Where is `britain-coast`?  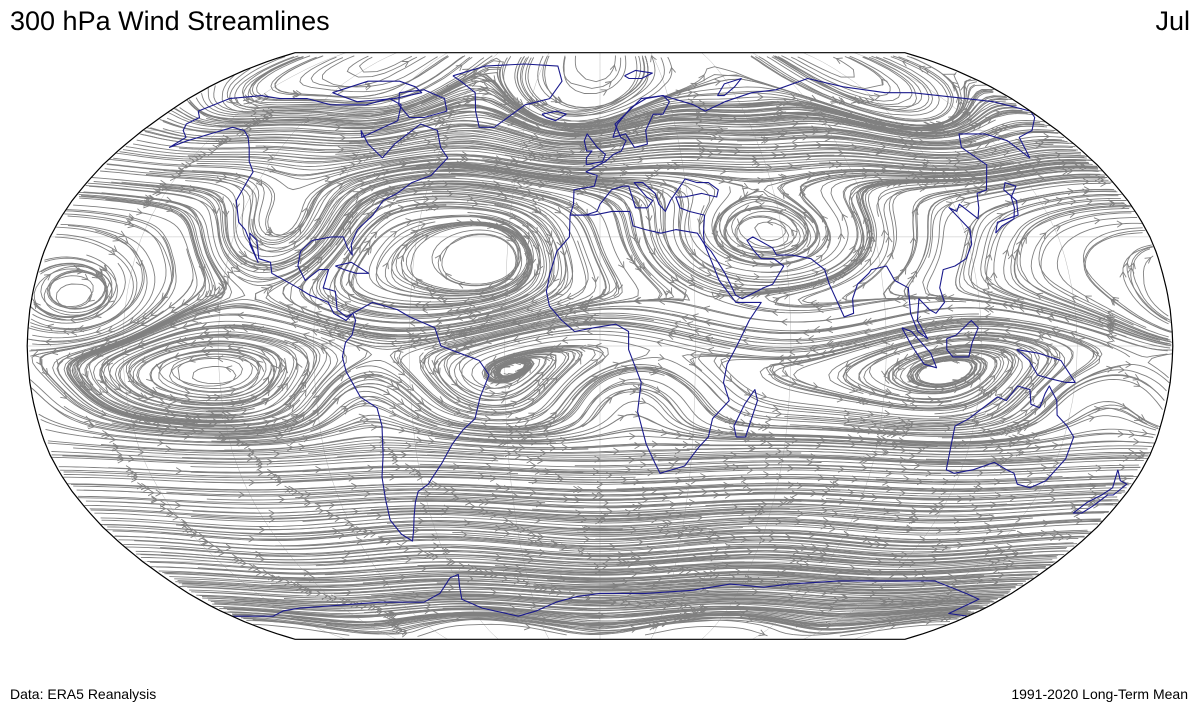
britain-coast is located at coordinates (594, 149).